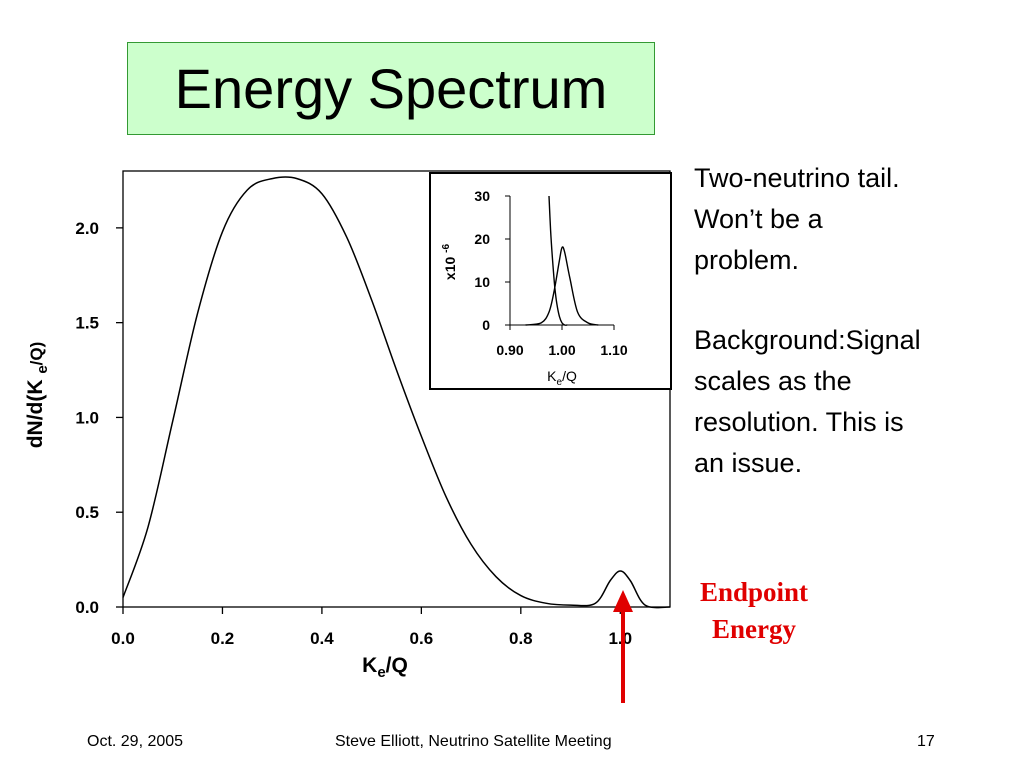 Image resolution: width=1024 pixels, height=768 pixels. Describe the element at coordinates (754, 611) in the screenshot. I see `endpoint-energy-label: Endpoint Energy` at that location.